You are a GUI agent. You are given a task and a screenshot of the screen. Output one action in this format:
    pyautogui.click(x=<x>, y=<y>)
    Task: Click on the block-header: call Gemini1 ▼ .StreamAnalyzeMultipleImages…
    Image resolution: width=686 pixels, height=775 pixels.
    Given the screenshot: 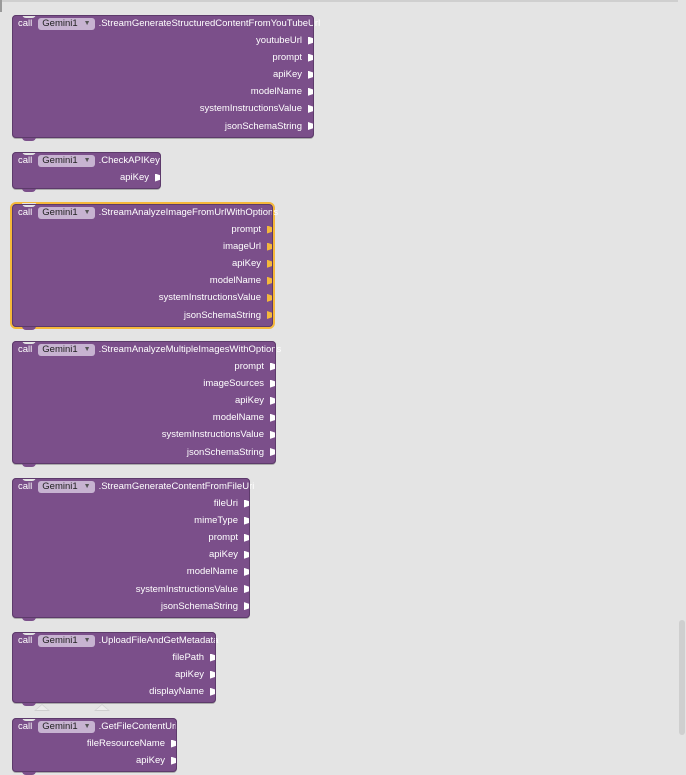 What is the action you would take?
    pyautogui.click(x=146, y=349)
    